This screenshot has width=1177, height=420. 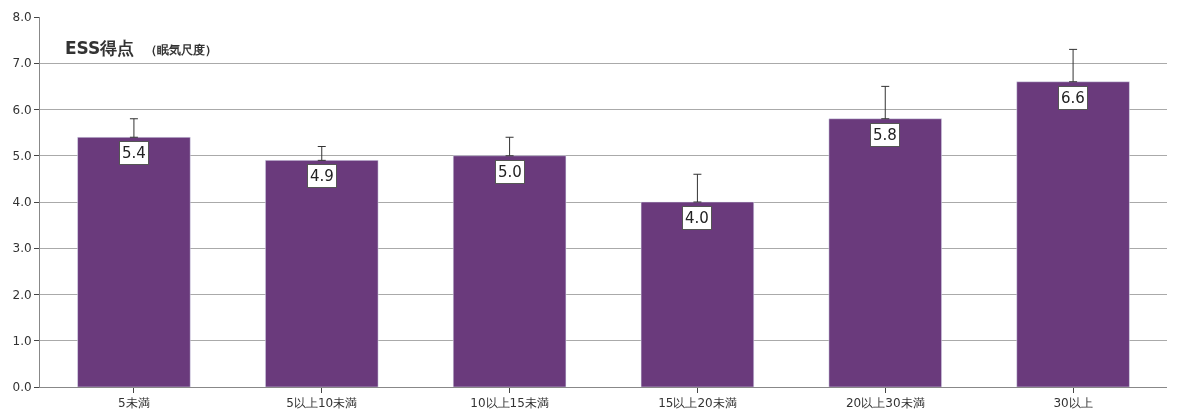 What do you see at coordinates (1073, 98) in the screenshot?
I see `data-label: 6.6` at bounding box center [1073, 98].